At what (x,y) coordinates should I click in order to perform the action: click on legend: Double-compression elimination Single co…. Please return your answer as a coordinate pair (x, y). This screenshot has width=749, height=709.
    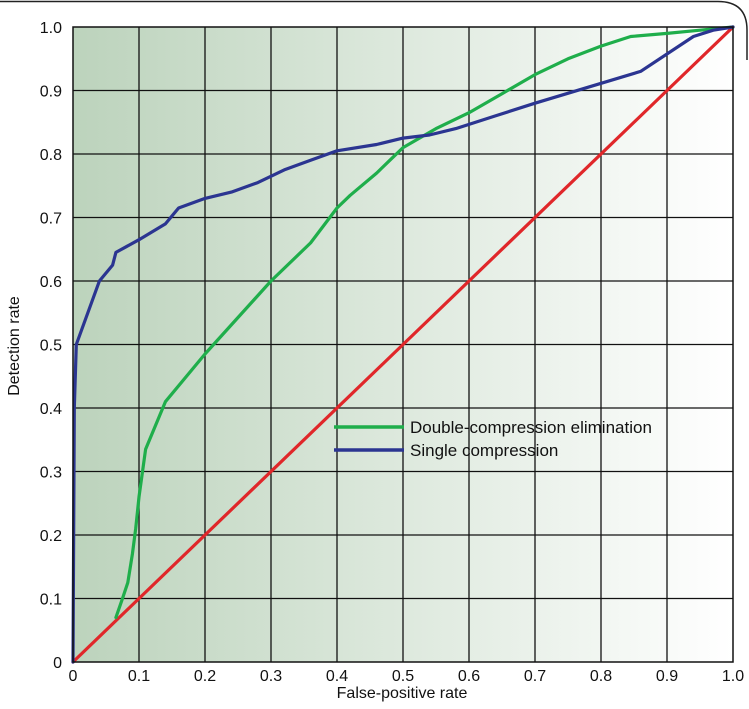
    Looking at the image, I should click on (493, 439).